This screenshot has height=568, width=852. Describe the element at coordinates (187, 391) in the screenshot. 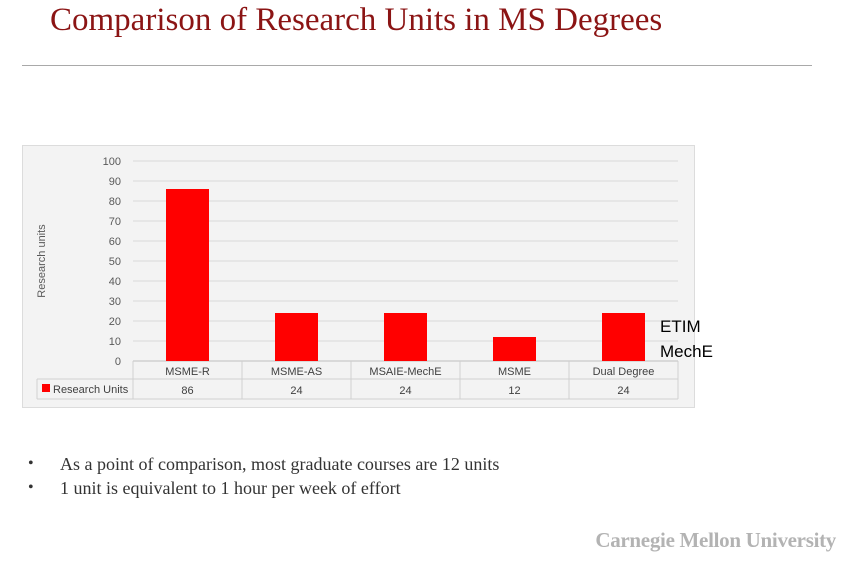

I see `table-value: 86` at that location.